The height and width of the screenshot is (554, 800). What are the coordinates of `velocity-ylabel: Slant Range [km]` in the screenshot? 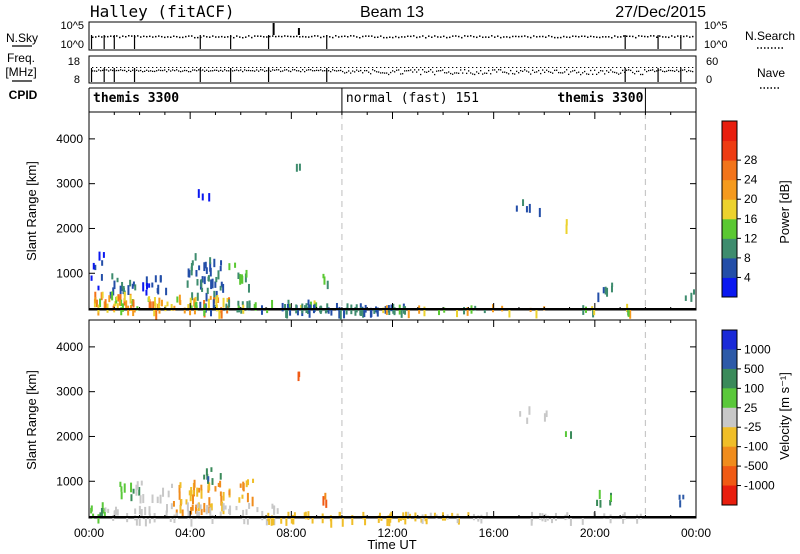 It's located at (31, 420).